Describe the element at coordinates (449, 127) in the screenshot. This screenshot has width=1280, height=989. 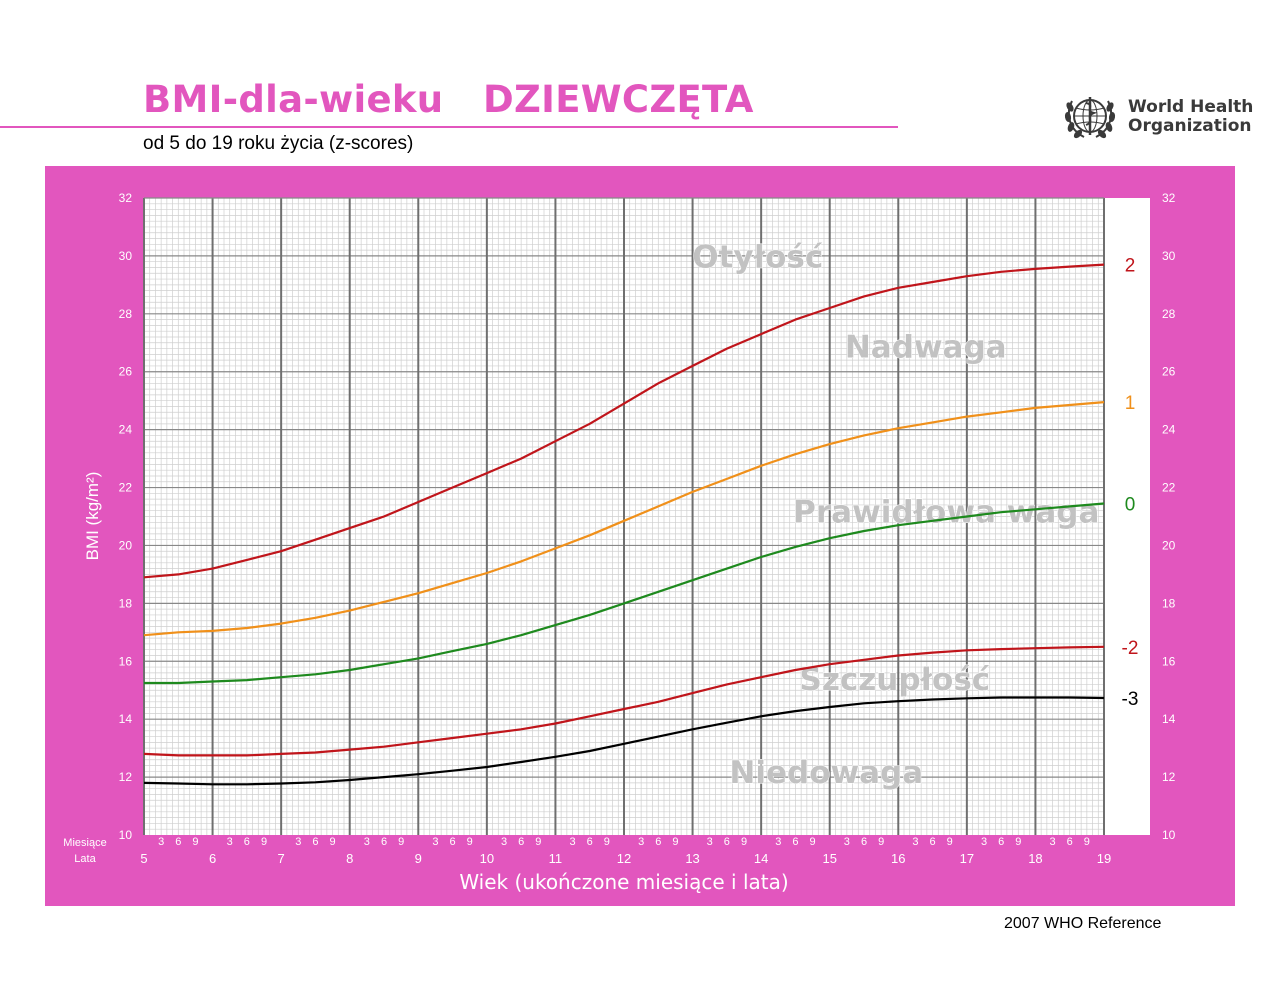
I see `title-divider` at that location.